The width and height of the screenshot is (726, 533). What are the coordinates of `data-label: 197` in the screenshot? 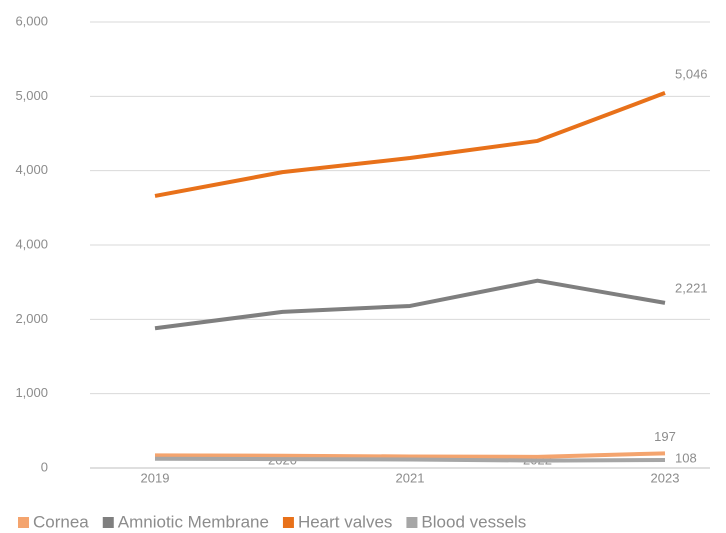 It's located at (665, 436).